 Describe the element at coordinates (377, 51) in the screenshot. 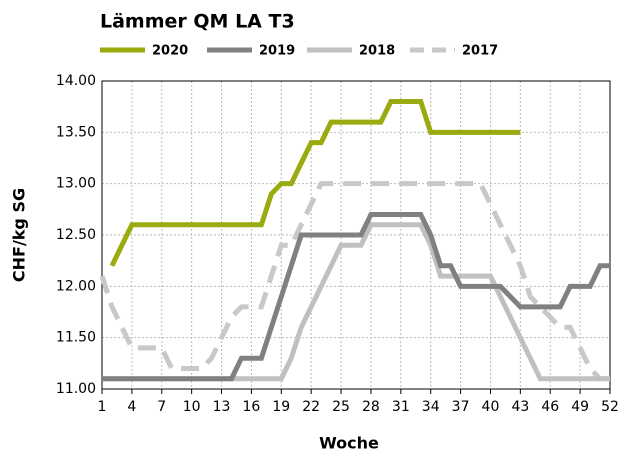

I see `legend-label: 2018` at that location.